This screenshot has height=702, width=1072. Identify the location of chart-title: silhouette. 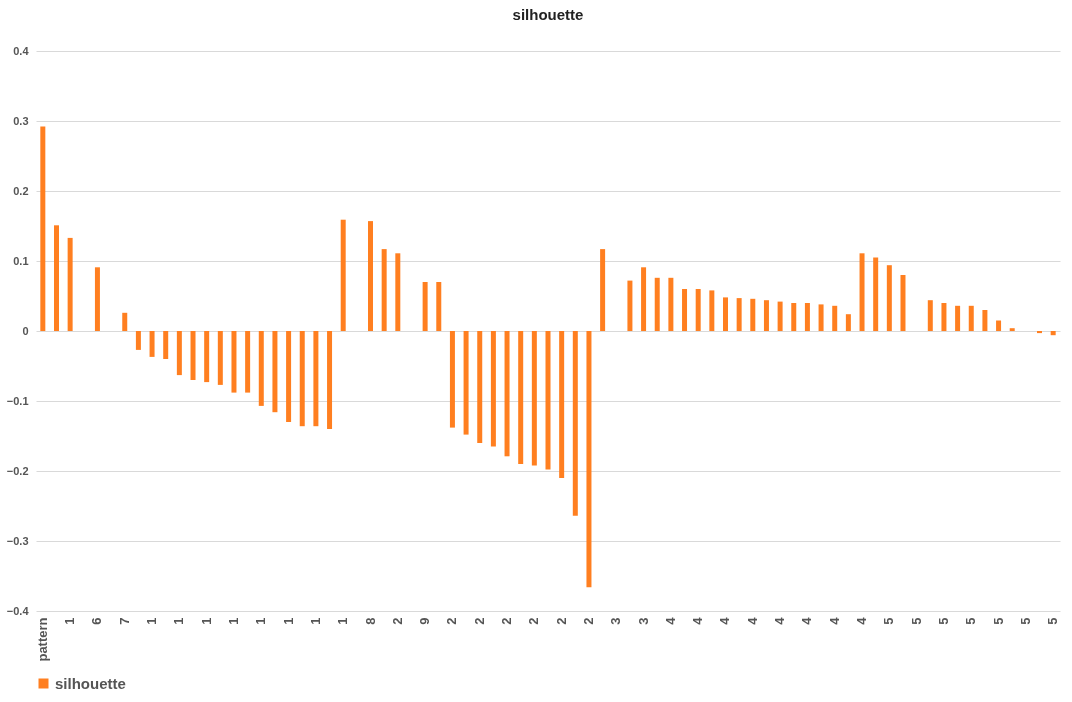
(548, 14).